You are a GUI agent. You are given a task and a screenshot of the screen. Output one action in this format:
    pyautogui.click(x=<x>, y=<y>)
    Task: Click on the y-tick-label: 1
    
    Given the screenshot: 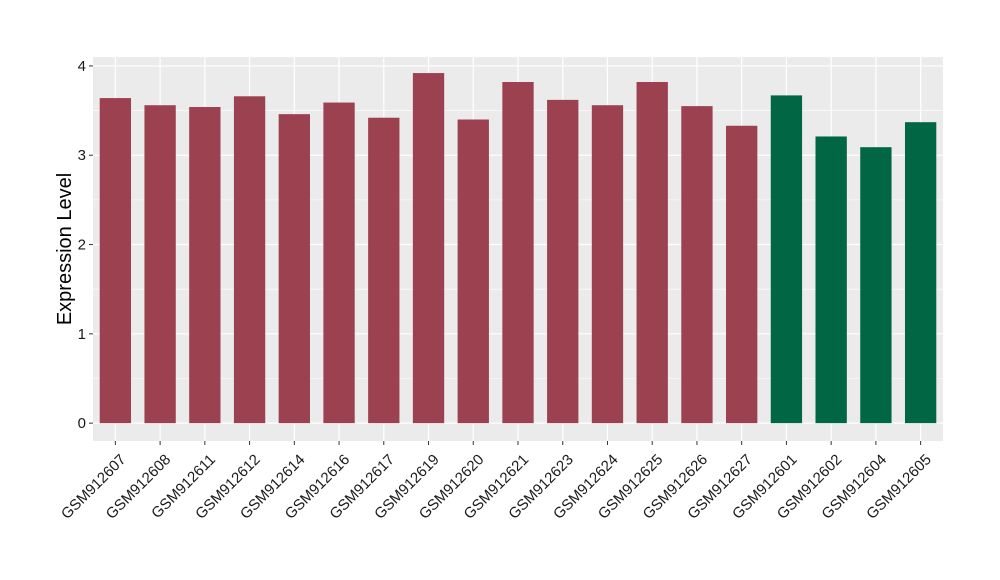 What is the action you would take?
    pyautogui.click(x=82, y=334)
    